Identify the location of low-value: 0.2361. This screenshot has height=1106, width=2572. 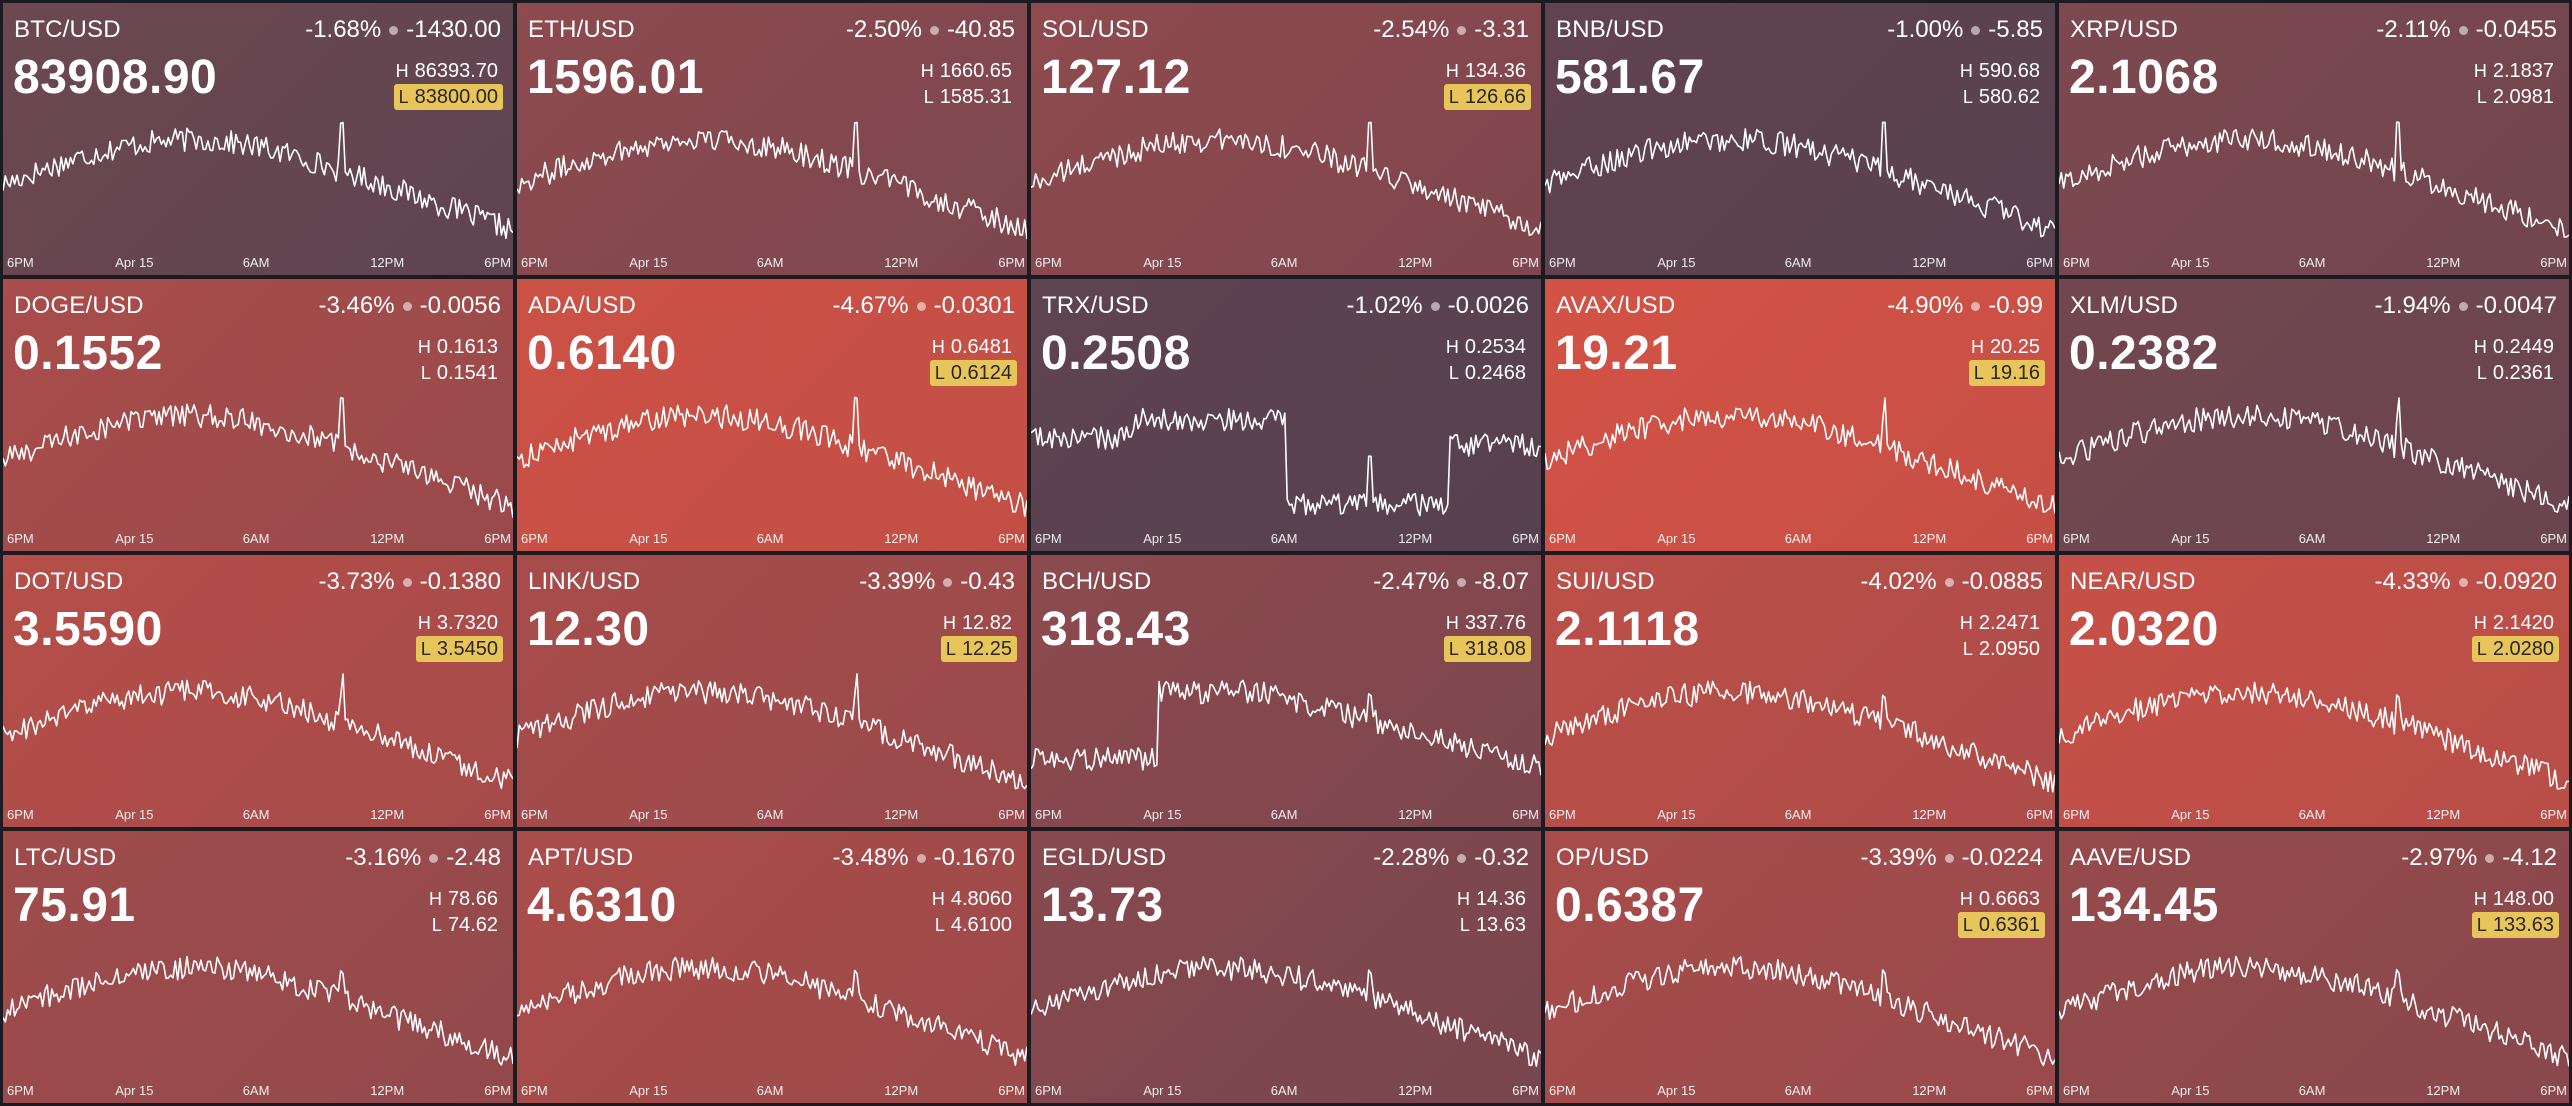
(2523, 373).